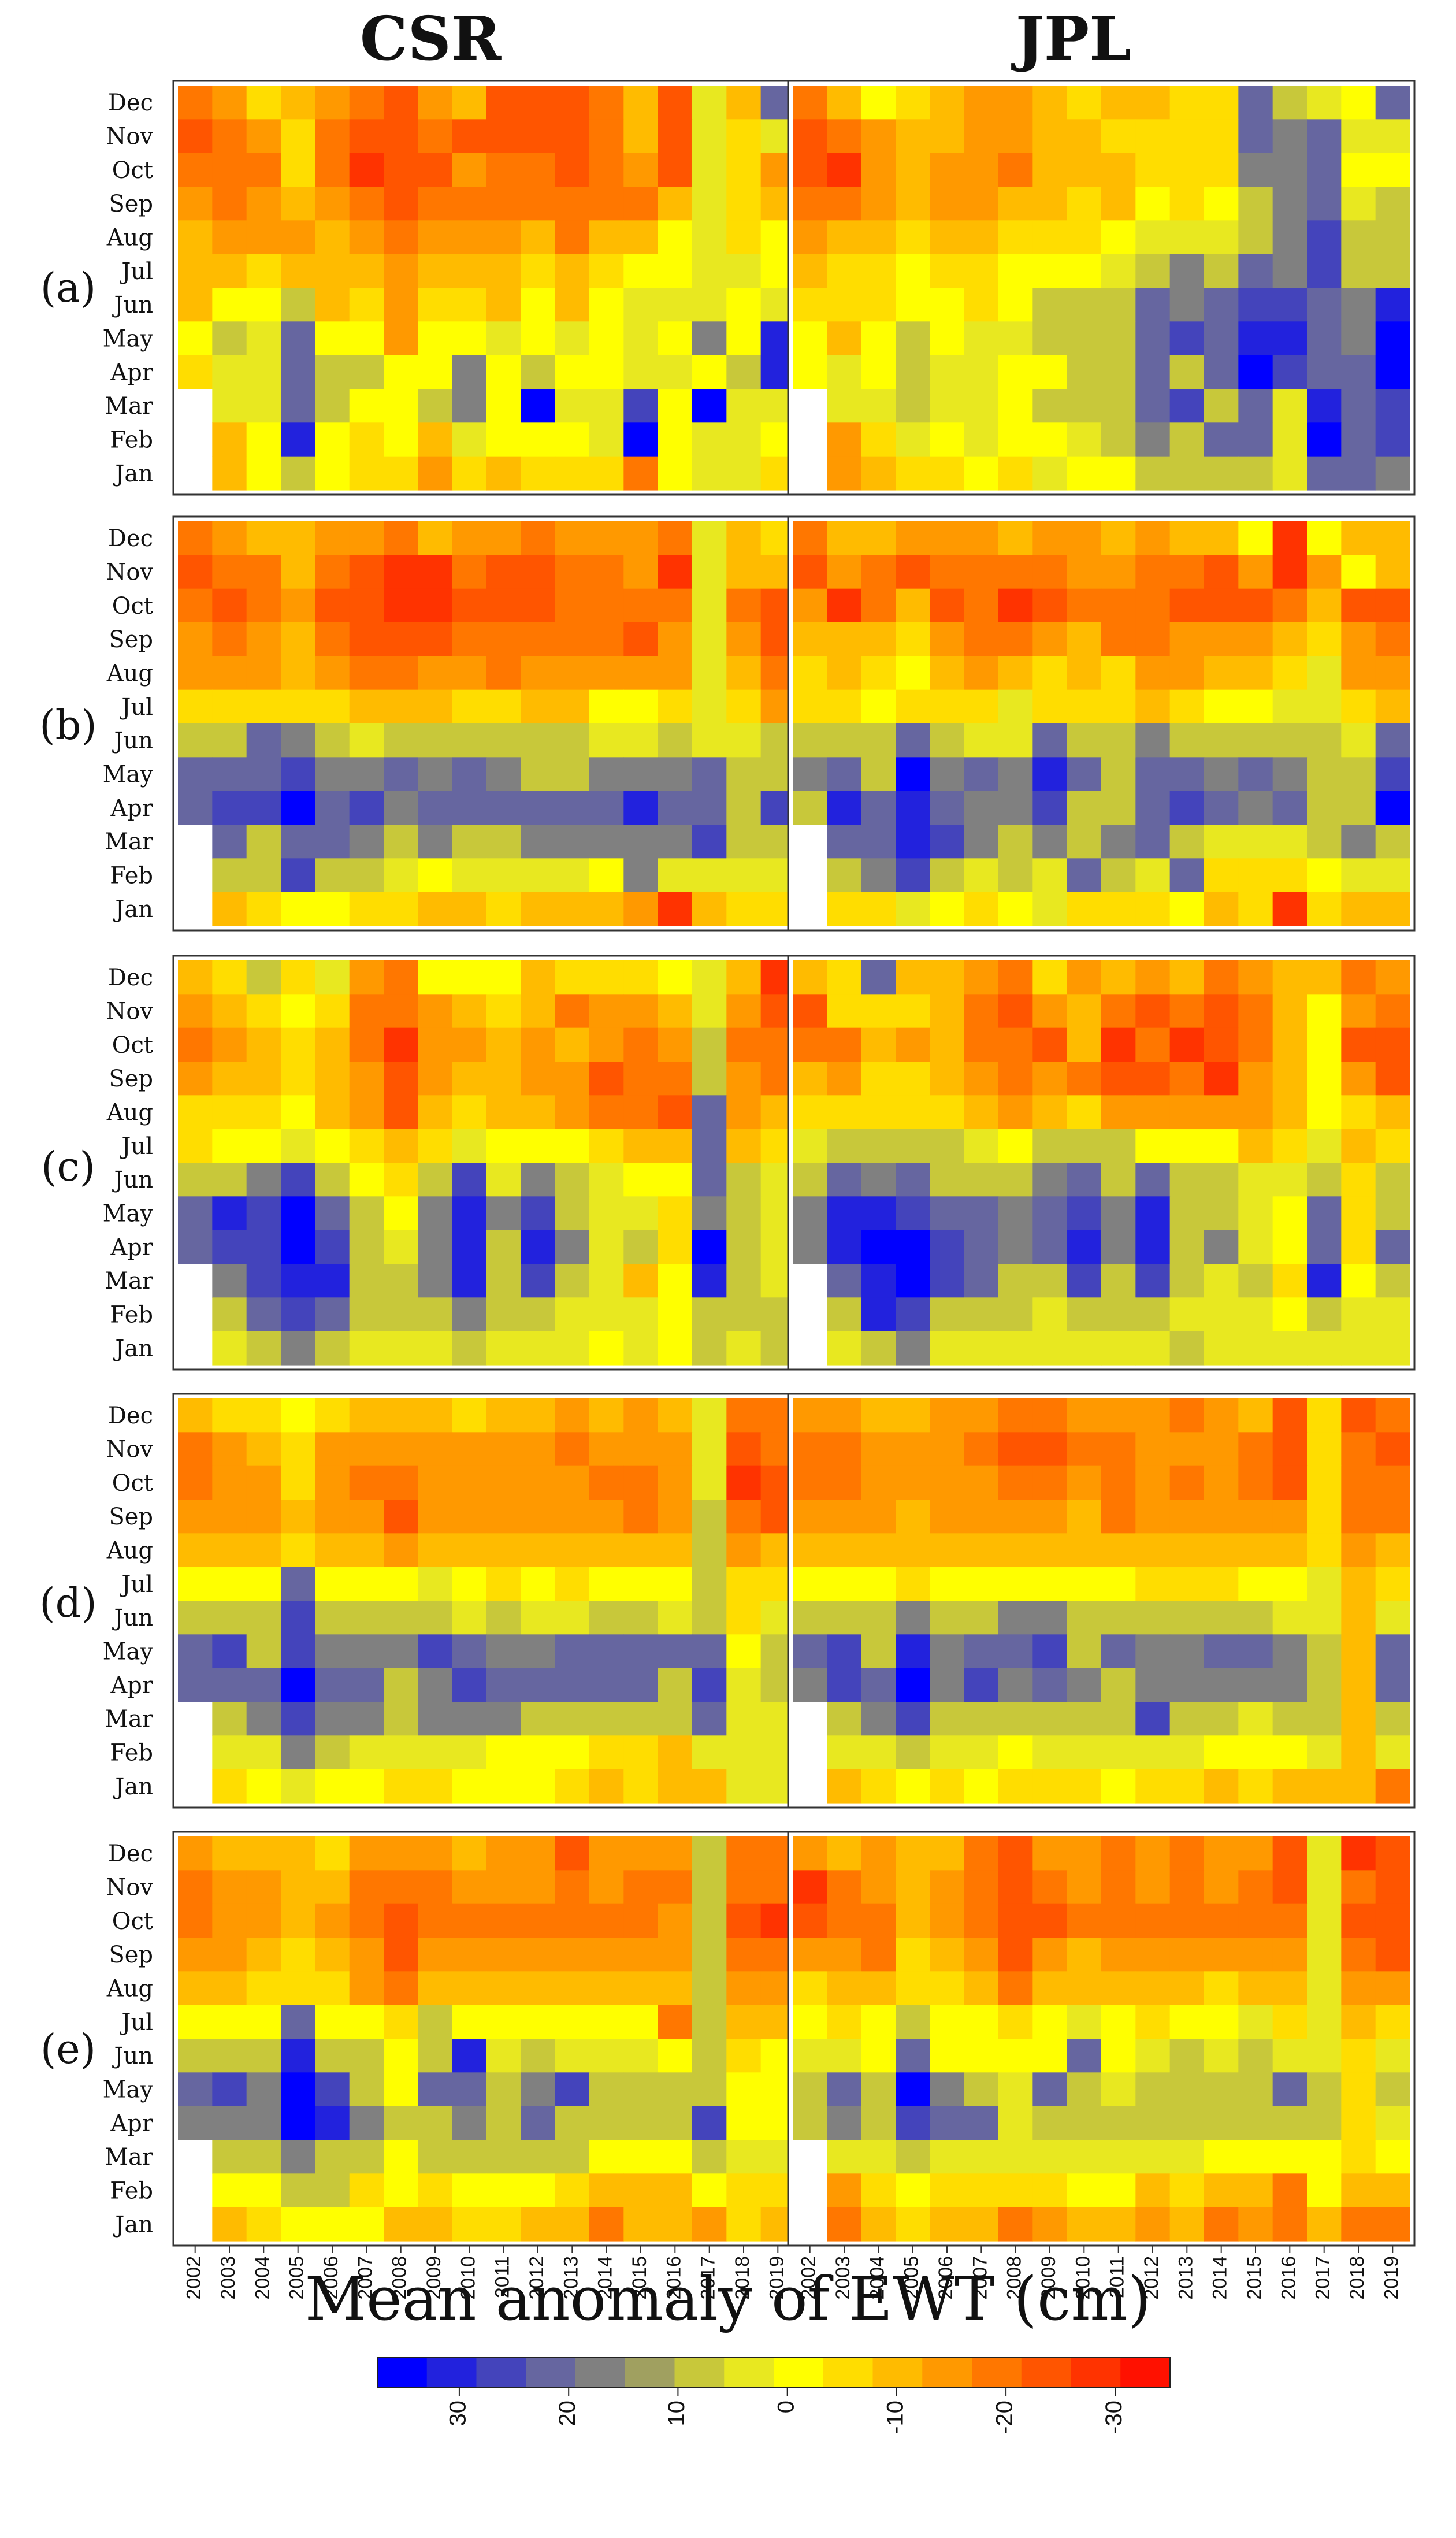  Describe the element at coordinates (457, 2413) in the screenshot. I see `colorbar-tick-label: 30` at that location.